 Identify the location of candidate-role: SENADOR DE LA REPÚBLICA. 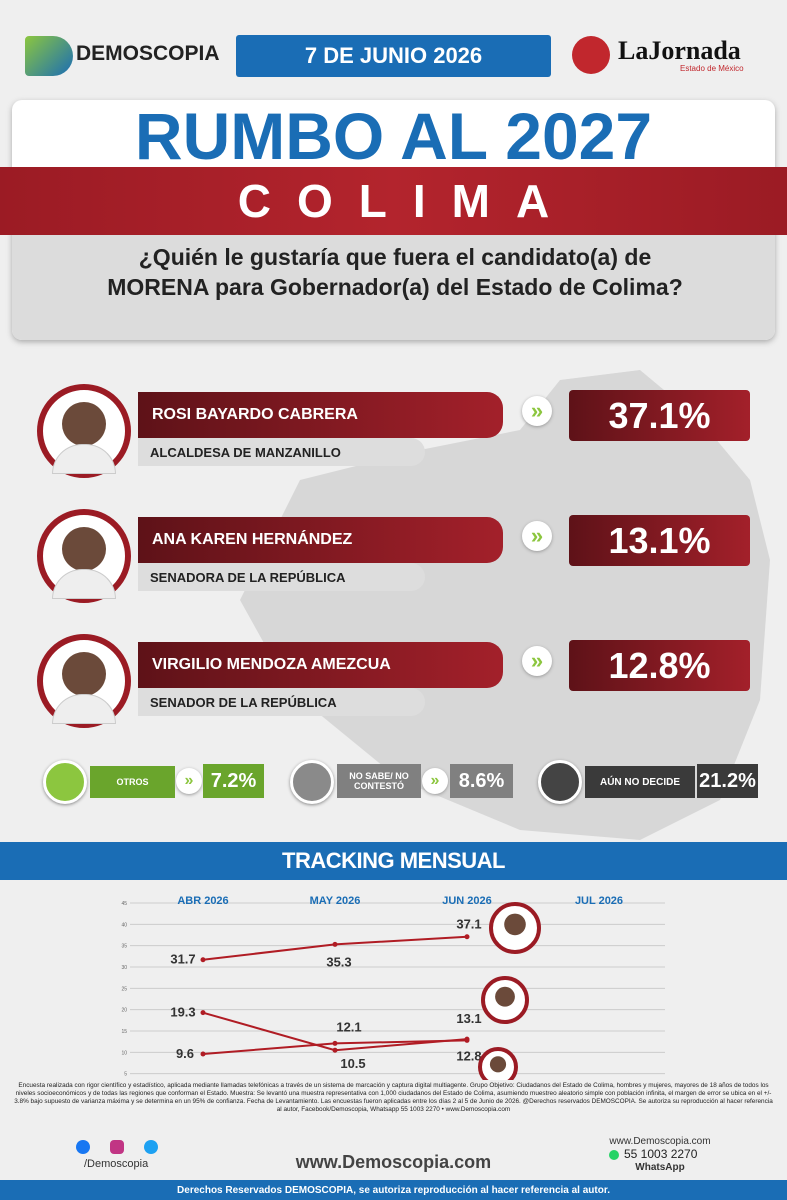
(281, 702).